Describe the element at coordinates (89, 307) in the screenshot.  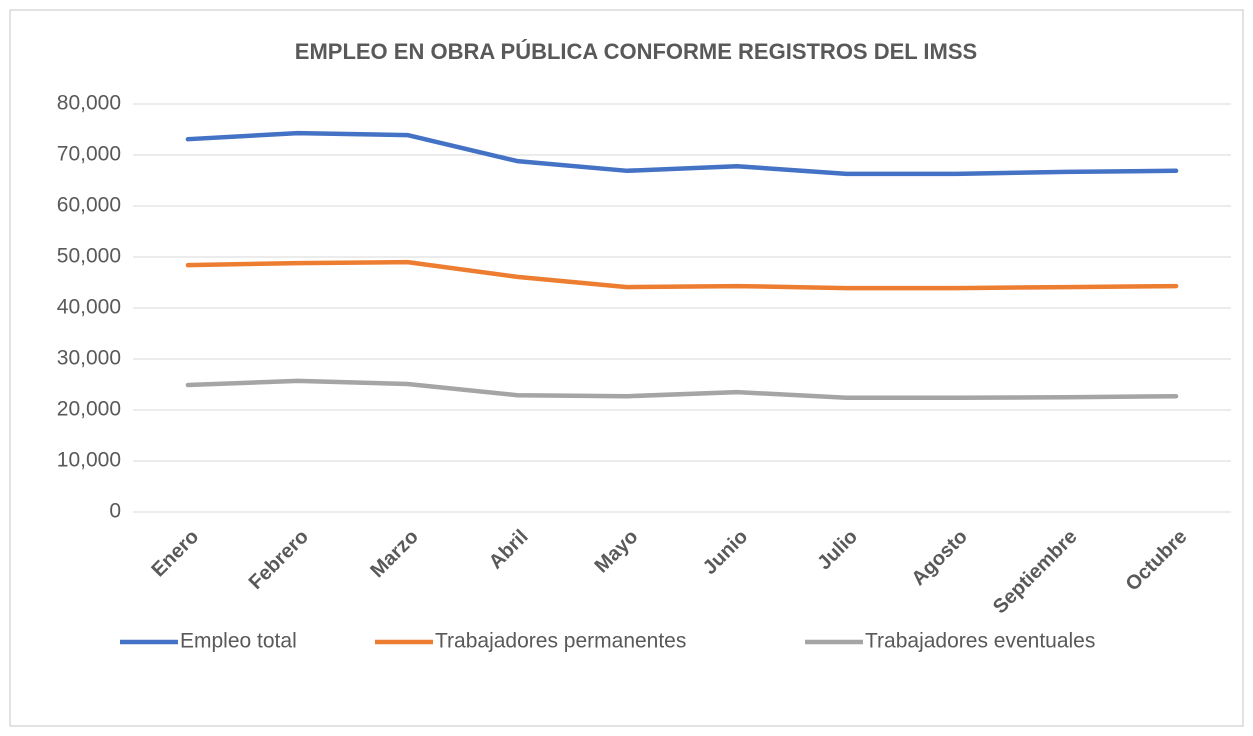
I see `y-tick-label: 40,000` at that location.